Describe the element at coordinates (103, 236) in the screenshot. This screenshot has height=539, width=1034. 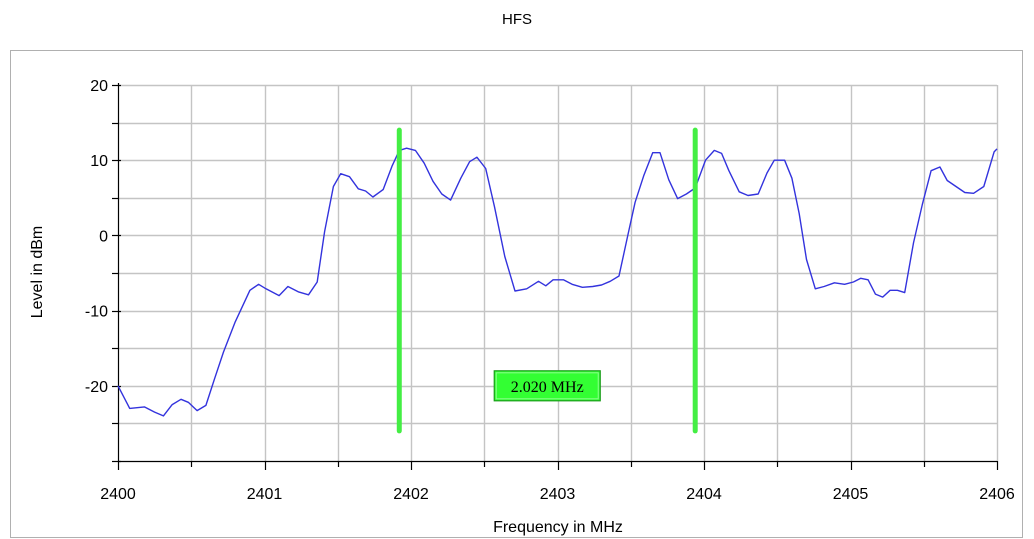
I see `y-tick-label: 0` at that location.